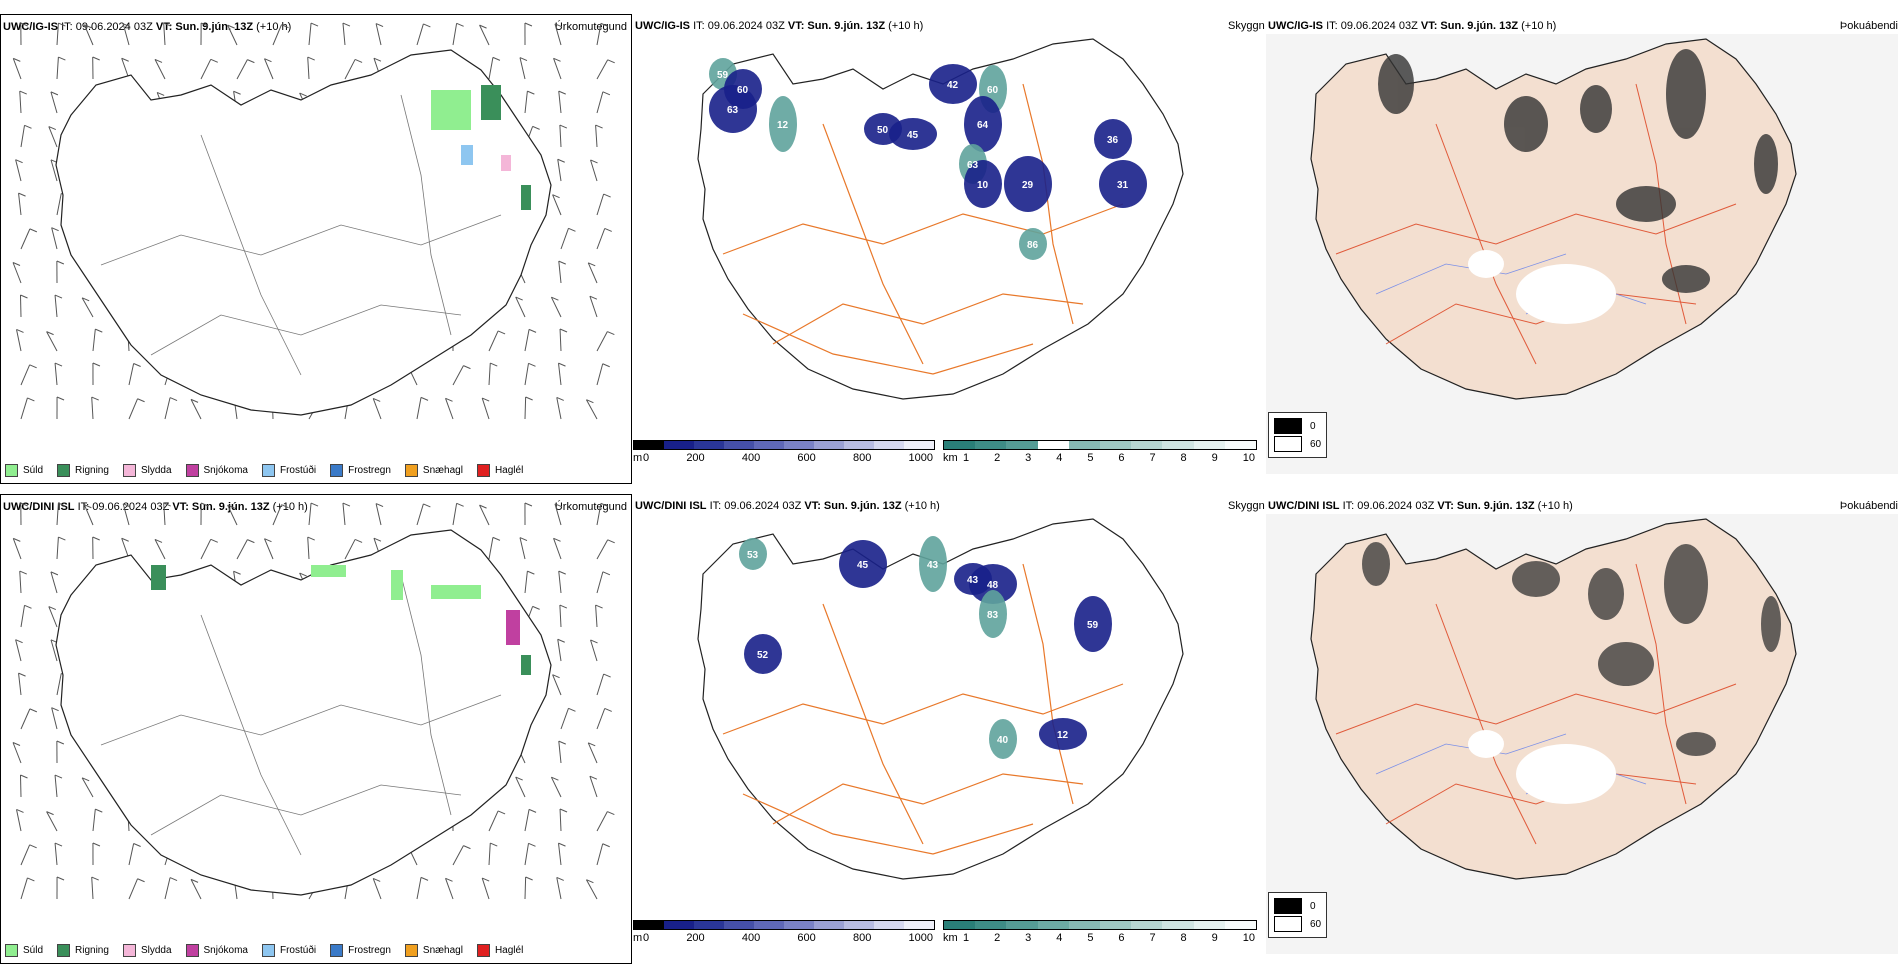  I want to click on legend-label: Frostregn, so click(369, 950).